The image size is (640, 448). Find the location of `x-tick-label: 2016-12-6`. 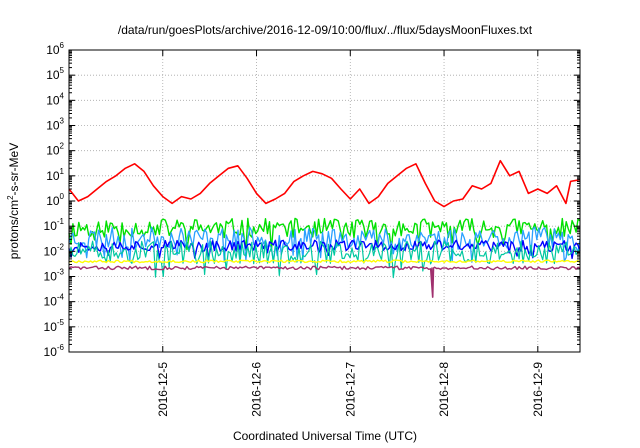

x-tick-label: 2016-12-6 is located at coordinates (257, 389).